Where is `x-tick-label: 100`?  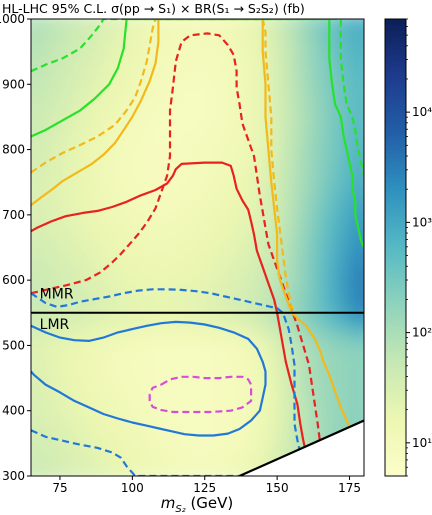 x-tick-label: 100 is located at coordinates (132, 488).